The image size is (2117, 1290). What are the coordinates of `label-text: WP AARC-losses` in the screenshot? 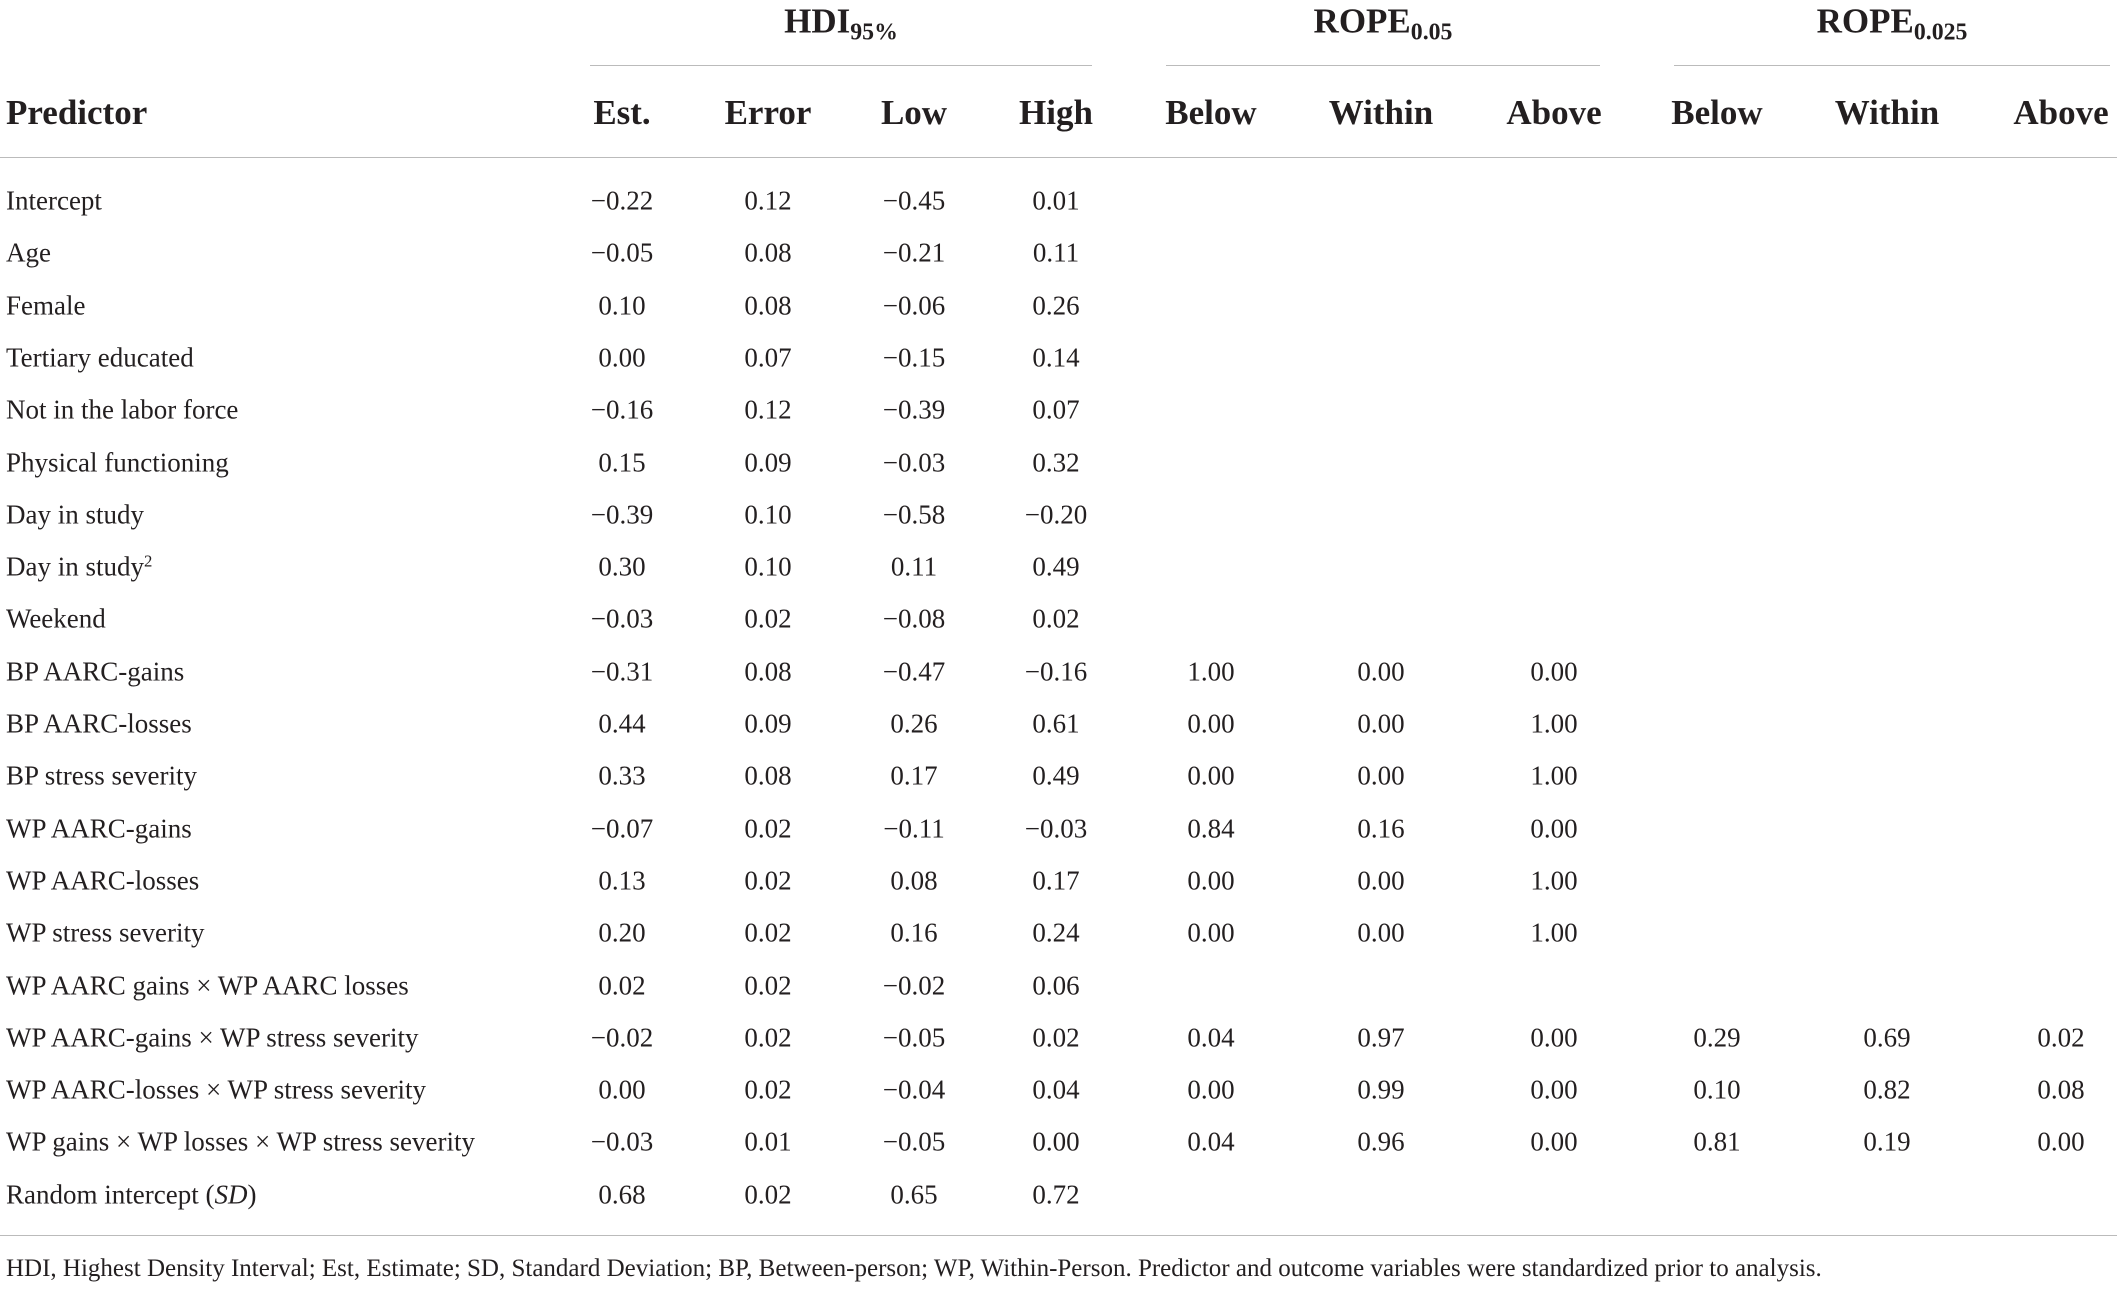 It's located at (103, 880).